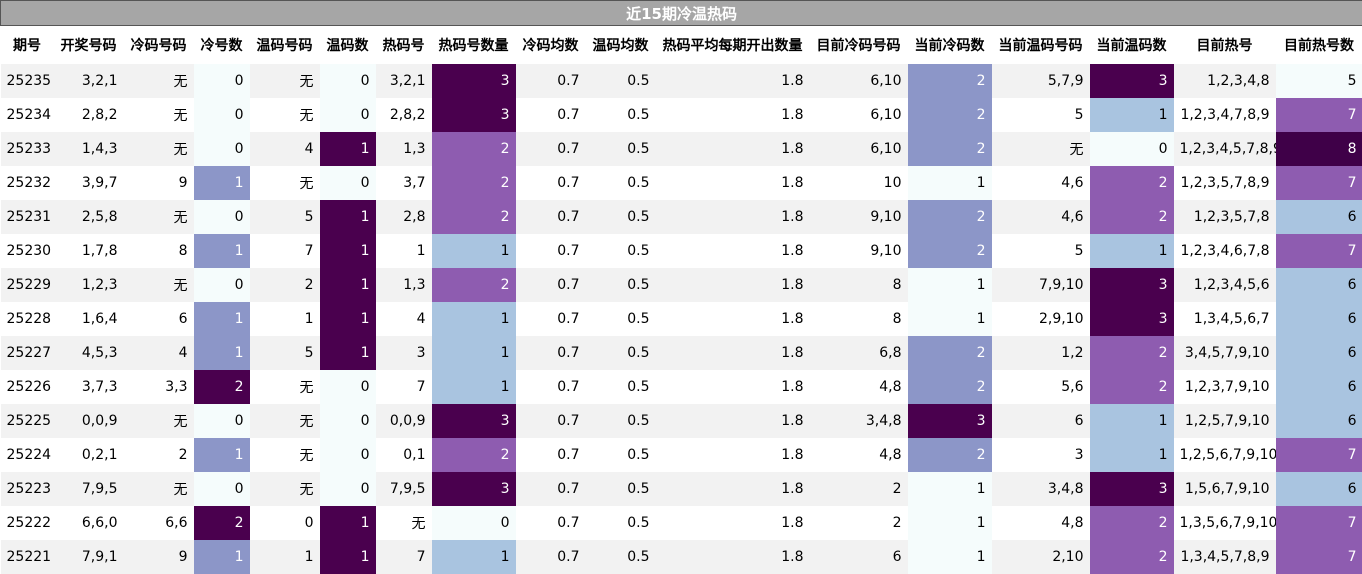 Image resolution: width=1362 pixels, height=574 pixels. Describe the element at coordinates (1319, 45) in the screenshot. I see `column-header: 目前热号数` at that location.